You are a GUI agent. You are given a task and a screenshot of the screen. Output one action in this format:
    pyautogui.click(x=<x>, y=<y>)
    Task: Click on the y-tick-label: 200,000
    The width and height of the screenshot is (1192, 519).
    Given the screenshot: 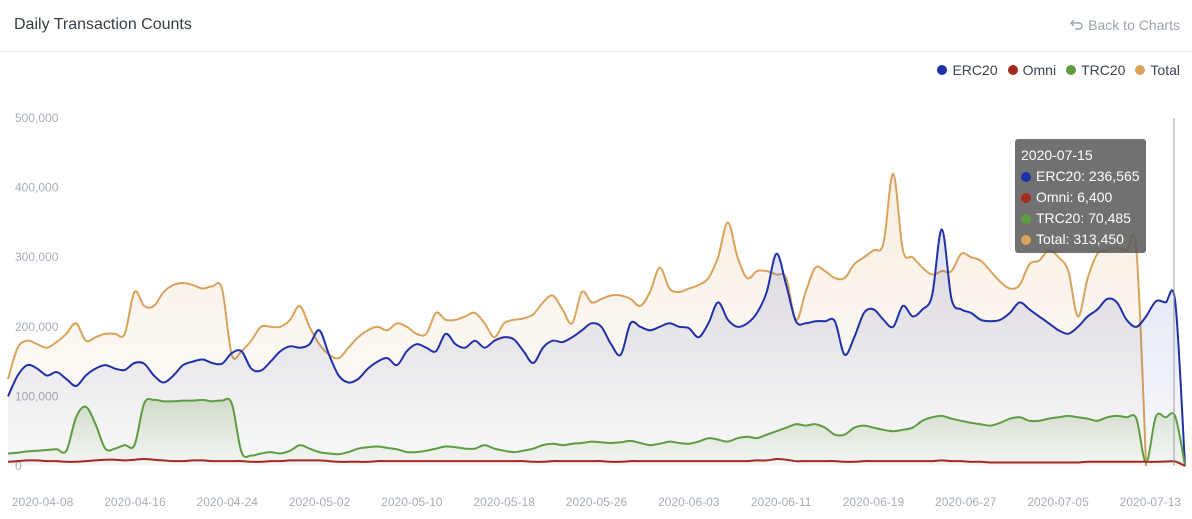 What is the action you would take?
    pyautogui.click(x=37, y=327)
    